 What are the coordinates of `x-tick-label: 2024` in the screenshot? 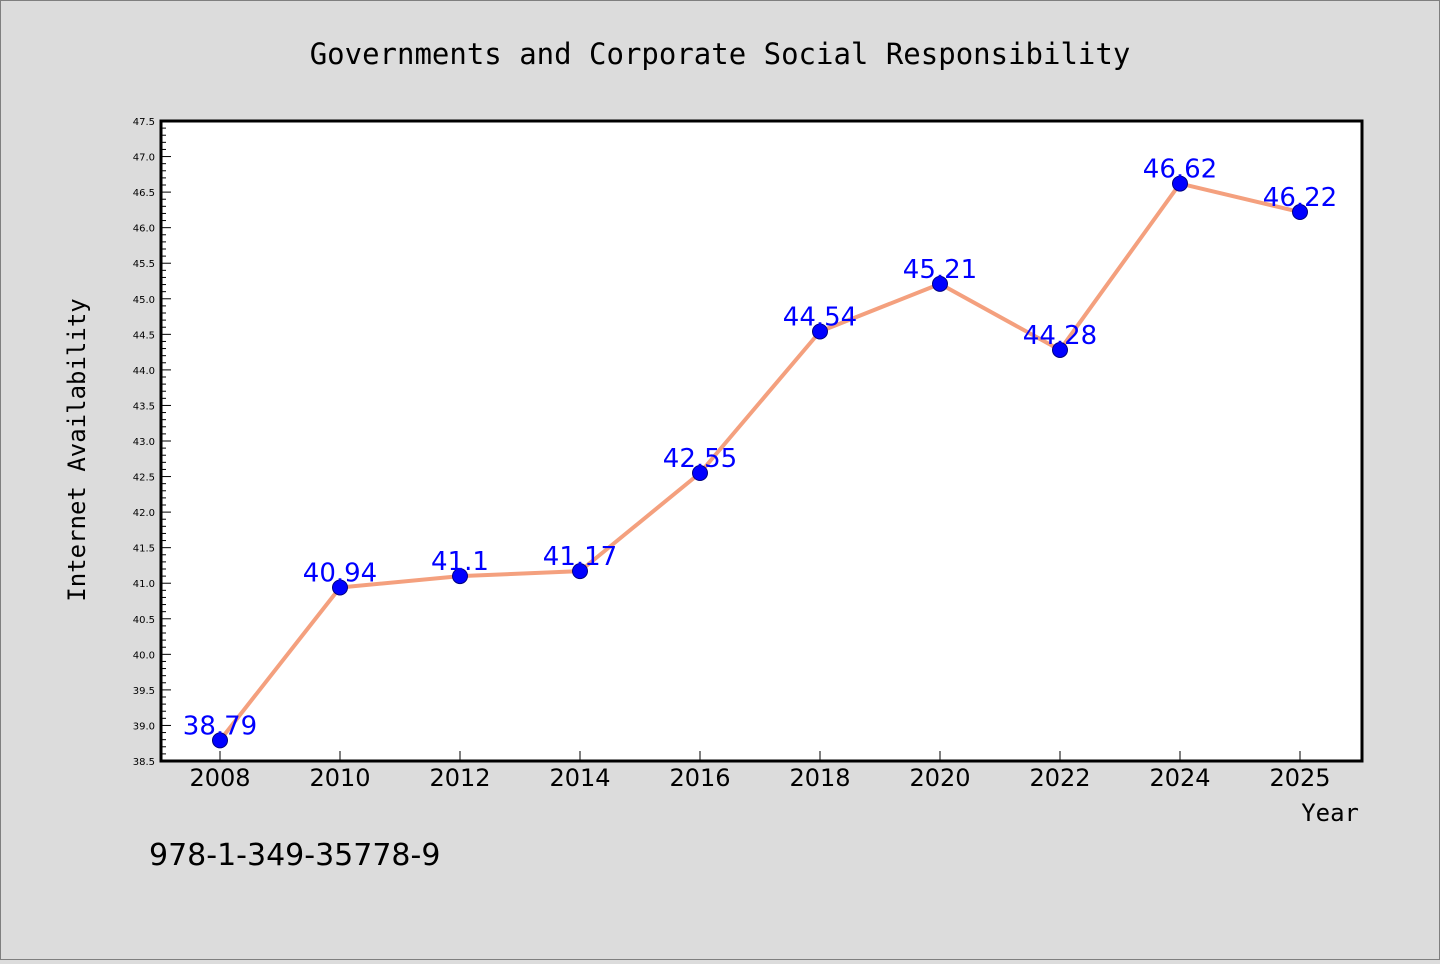 It's located at (1179, 778).